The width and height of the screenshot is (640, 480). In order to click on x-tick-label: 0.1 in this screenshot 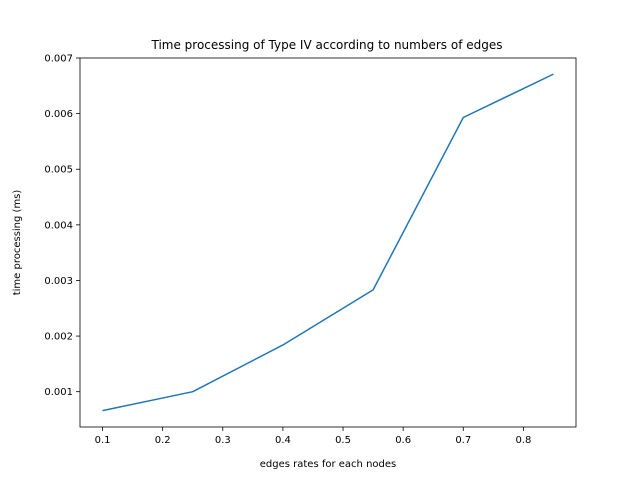, I will do `click(103, 440)`.